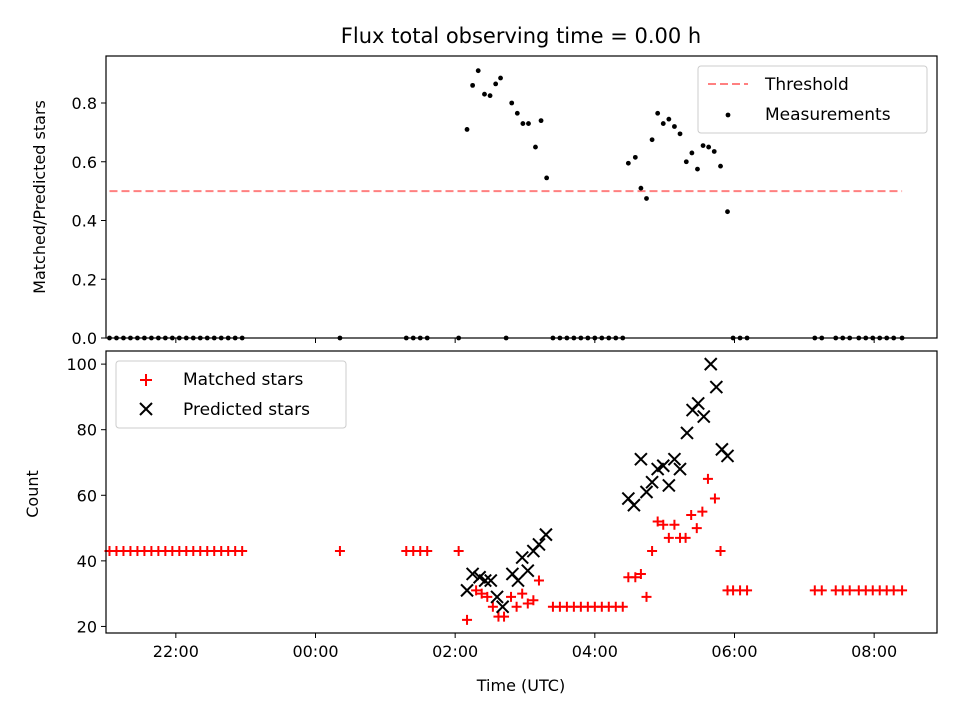 This screenshot has height=724, width=960. What do you see at coordinates (84, 162) in the screenshot?
I see `top-y-tick-label: 0.6` at bounding box center [84, 162].